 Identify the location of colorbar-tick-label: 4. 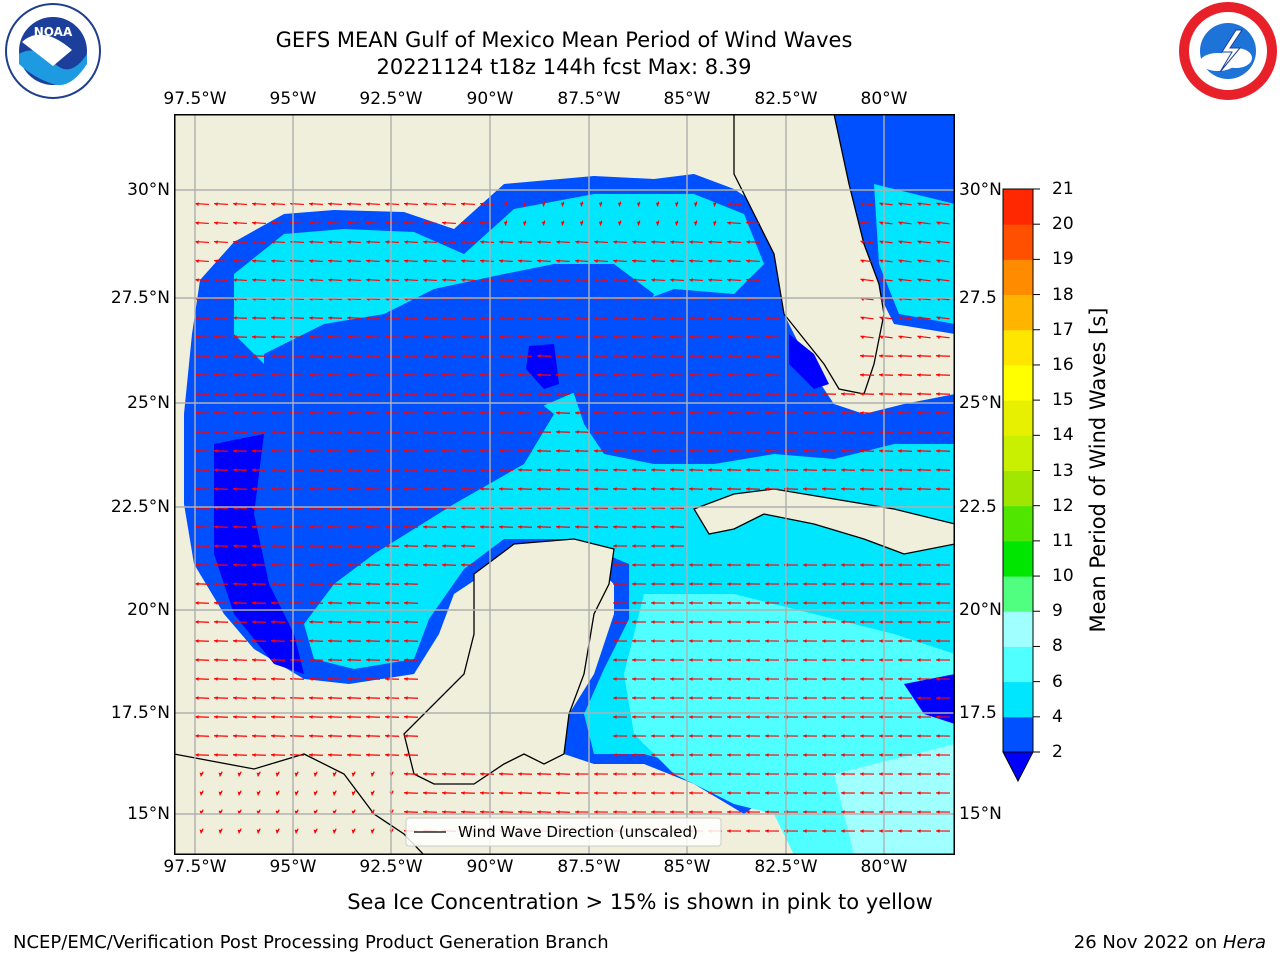
(1057, 716).